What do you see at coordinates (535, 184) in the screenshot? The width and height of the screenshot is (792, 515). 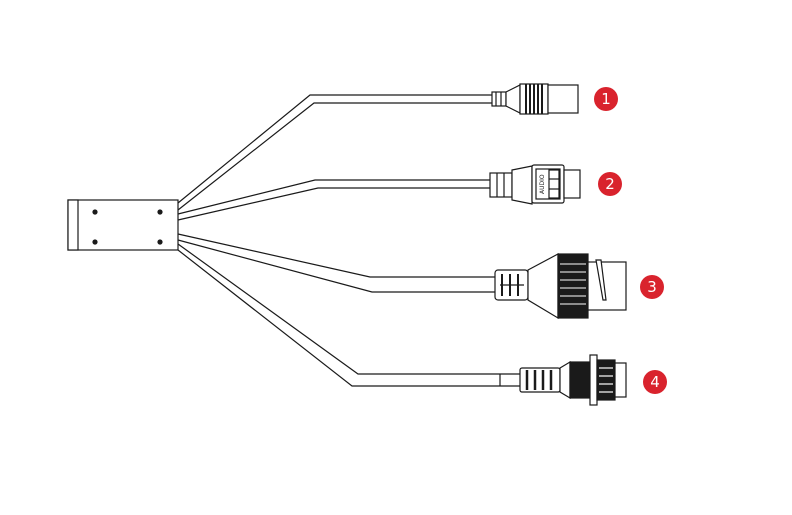 I see `connector-2-audio: AUDIO` at bounding box center [535, 184].